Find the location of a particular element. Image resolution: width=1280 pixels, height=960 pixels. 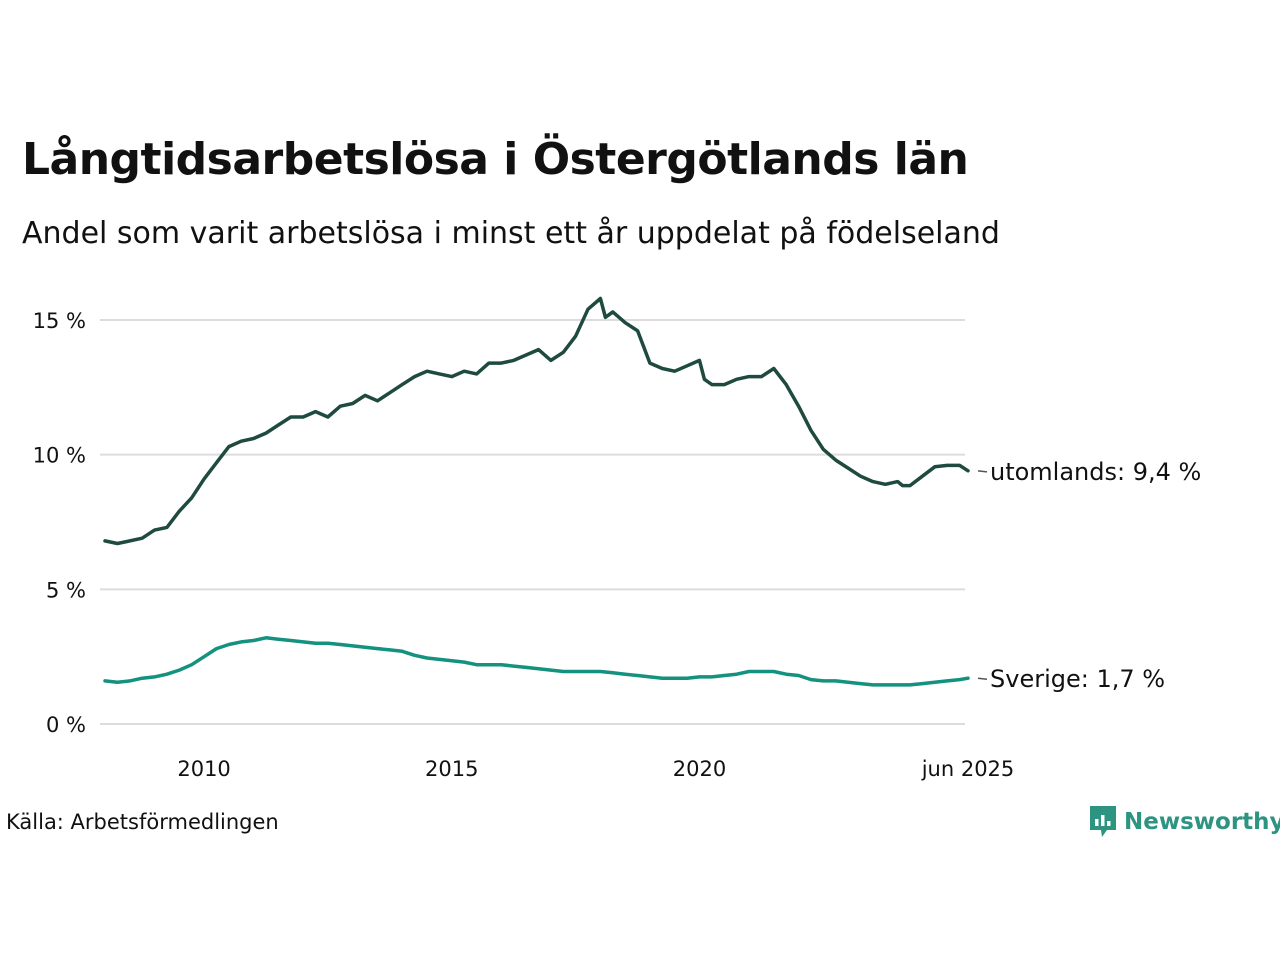

y-tick-label: 10 % is located at coordinates (59, 456).